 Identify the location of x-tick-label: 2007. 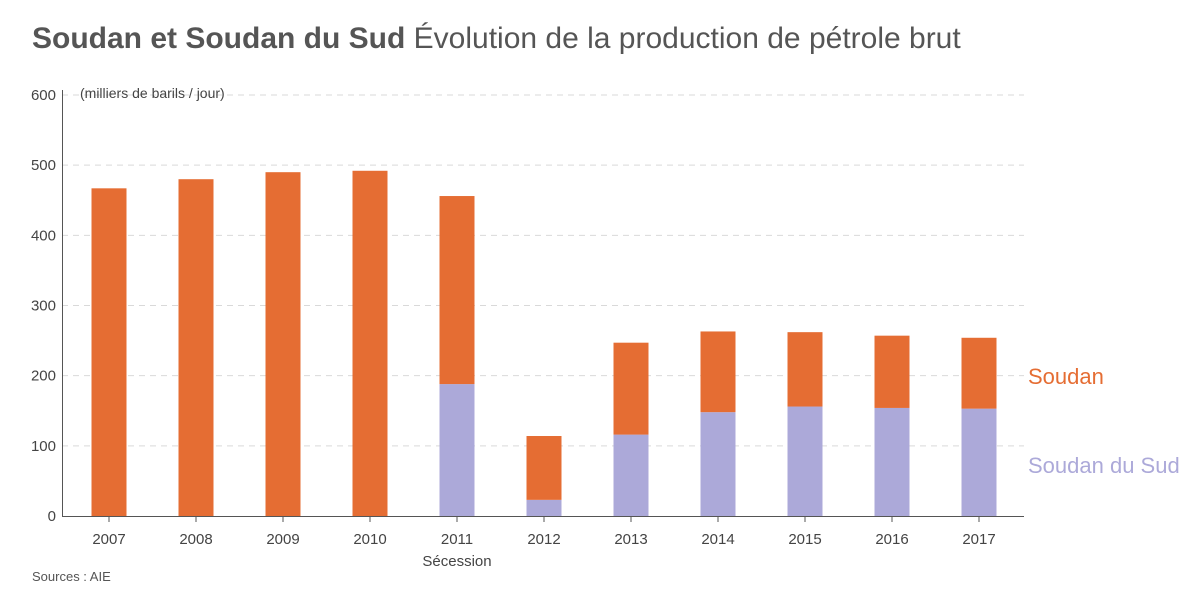
(108, 539).